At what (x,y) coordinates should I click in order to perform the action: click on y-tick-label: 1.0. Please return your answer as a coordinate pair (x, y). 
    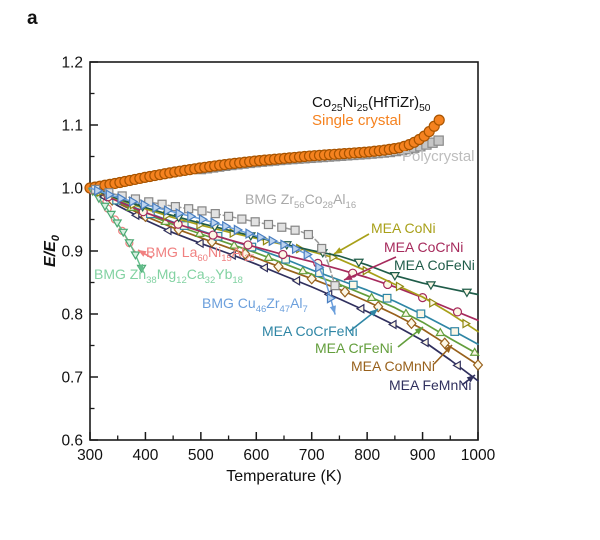
    Looking at the image, I should click on (72, 189).